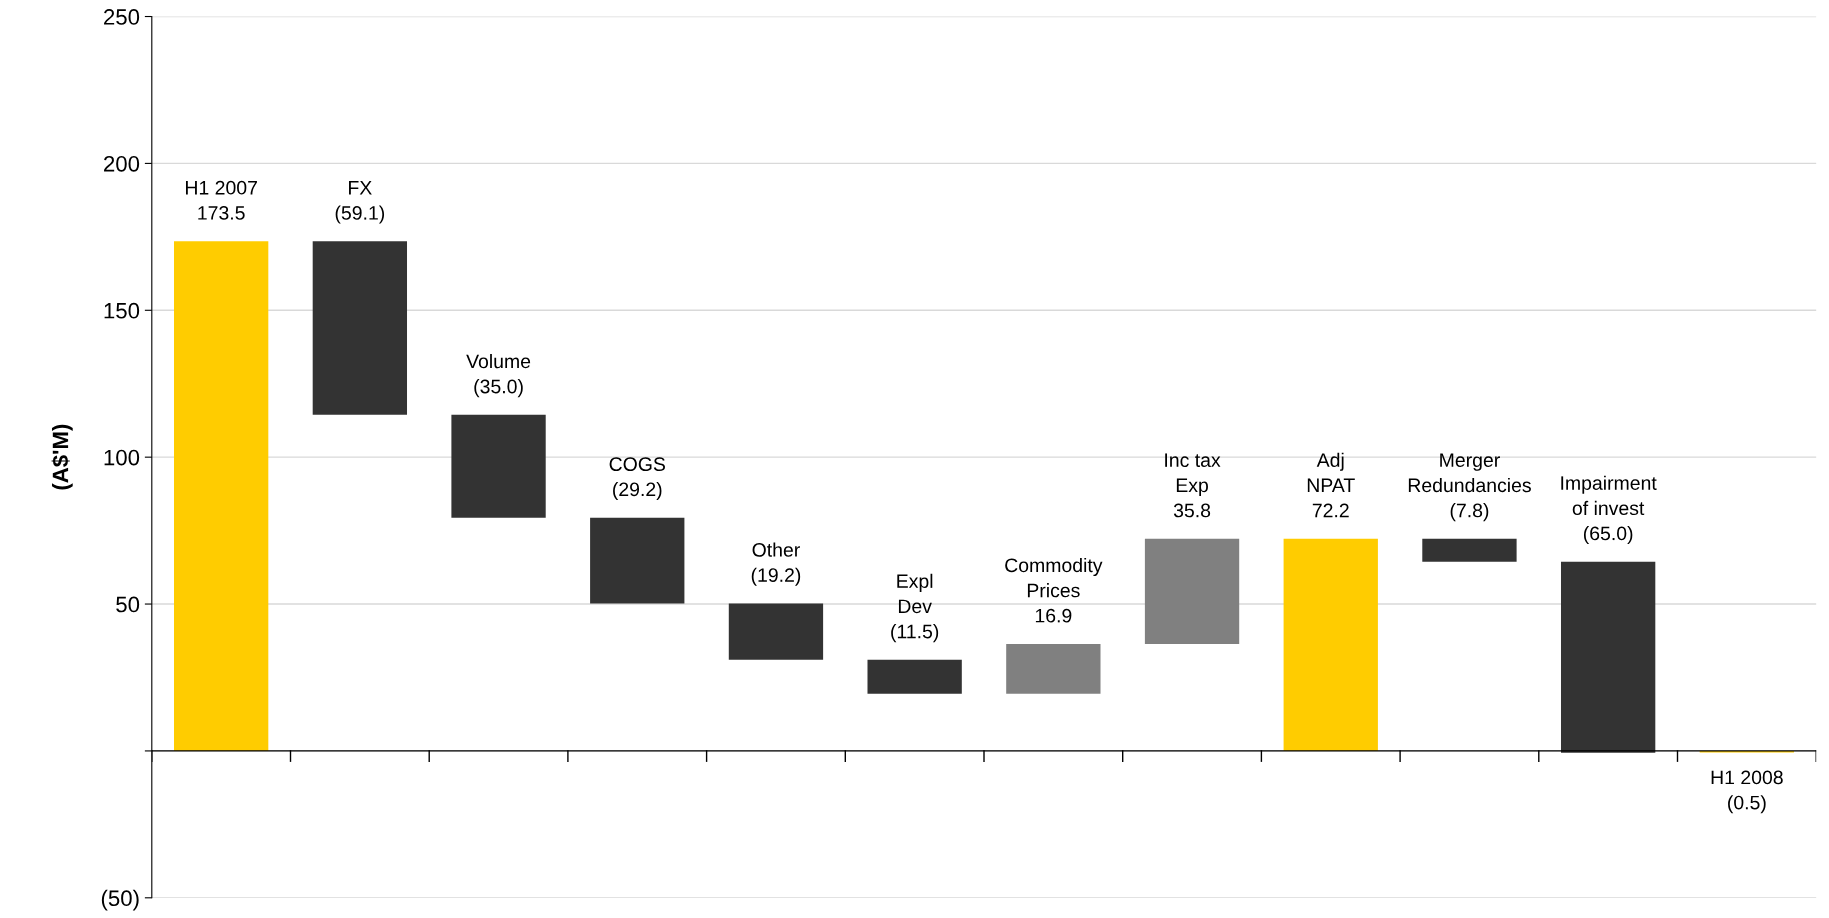  I want to click on data-label: 173.5, so click(221, 213).